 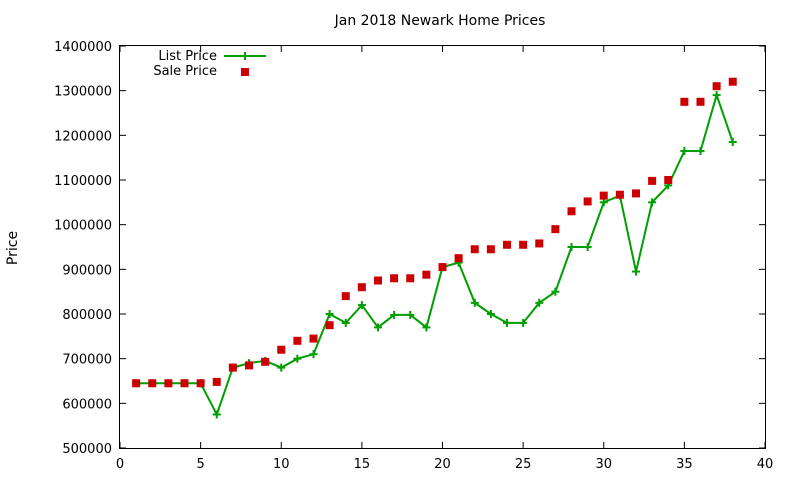 What do you see at coordinates (281, 464) in the screenshot?
I see `x-tick-label: 10` at bounding box center [281, 464].